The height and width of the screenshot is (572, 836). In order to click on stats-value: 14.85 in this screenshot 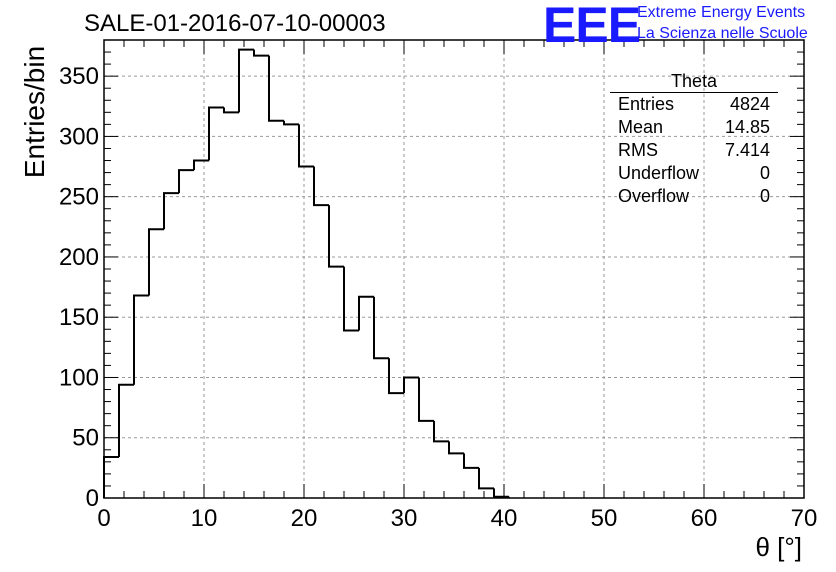, I will do `click(747, 127)`.